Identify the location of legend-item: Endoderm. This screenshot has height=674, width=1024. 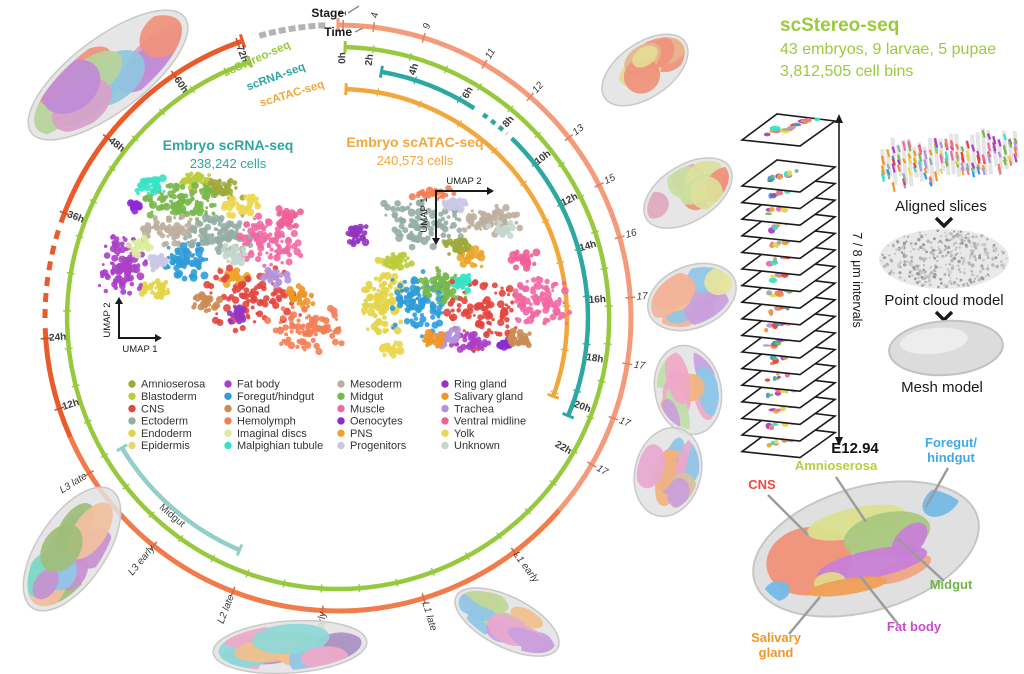
(160, 434).